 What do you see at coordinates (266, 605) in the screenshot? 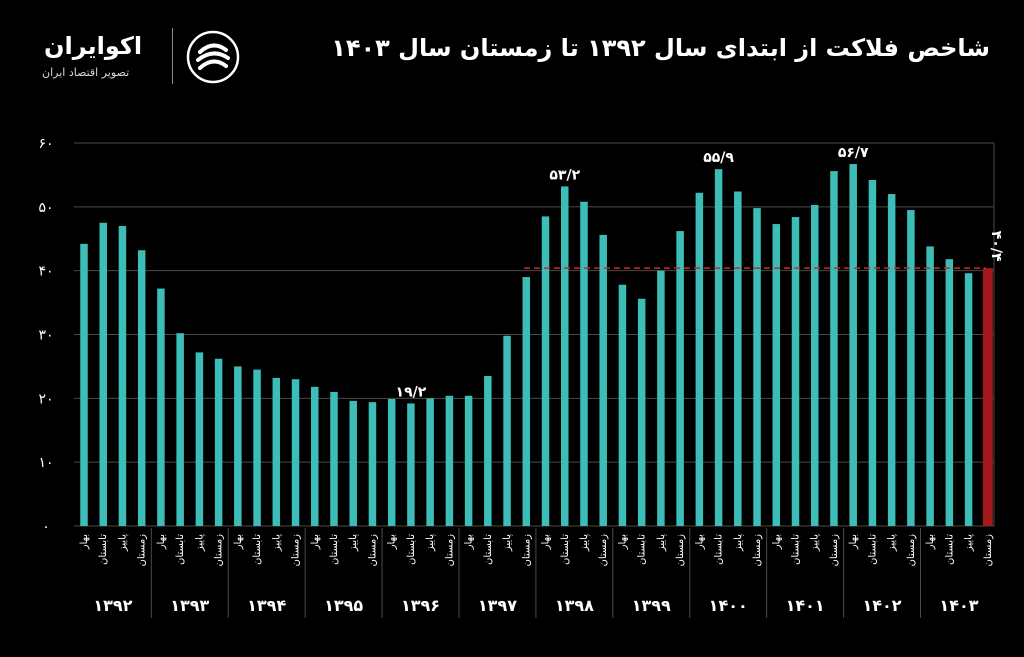
I see `year-label: ۱۳۹۴` at bounding box center [266, 605].